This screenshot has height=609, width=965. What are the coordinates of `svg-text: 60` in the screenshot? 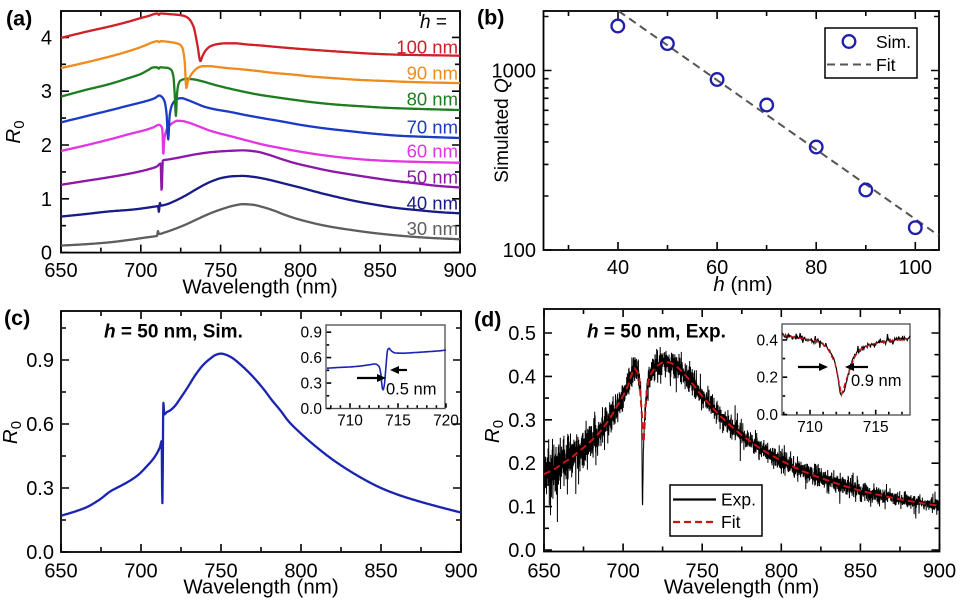 It's located at (717, 268).